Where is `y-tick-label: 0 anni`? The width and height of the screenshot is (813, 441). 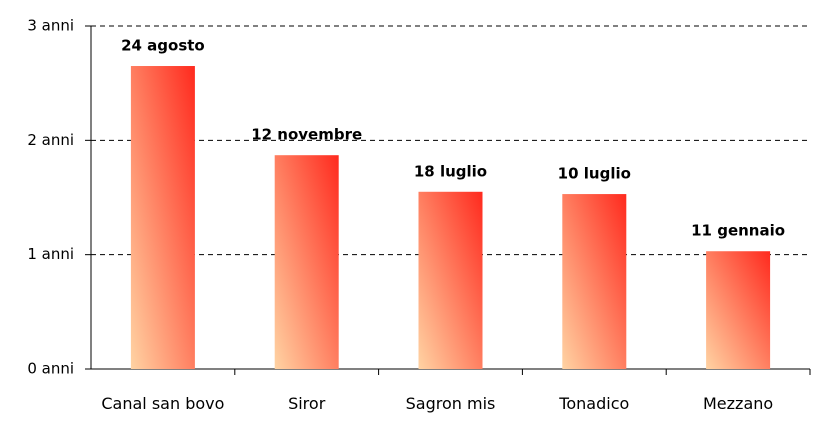
y-tick-label: 0 anni is located at coordinates (50, 369).